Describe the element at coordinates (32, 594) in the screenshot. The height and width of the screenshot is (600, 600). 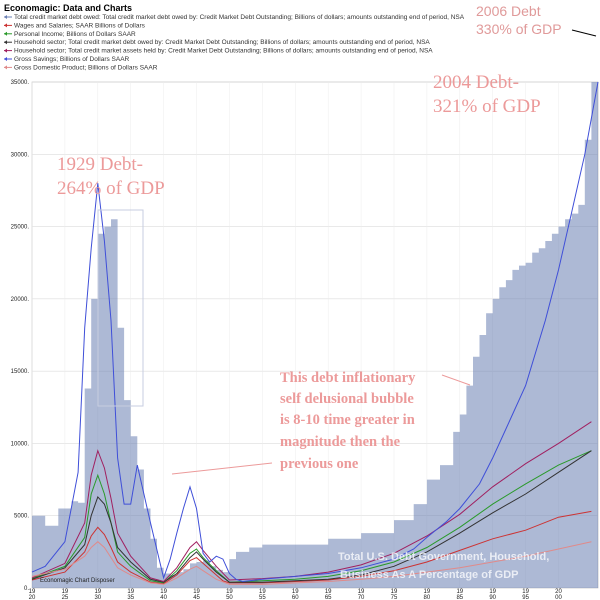
I see `x-tick-label: 19 20` at that location.